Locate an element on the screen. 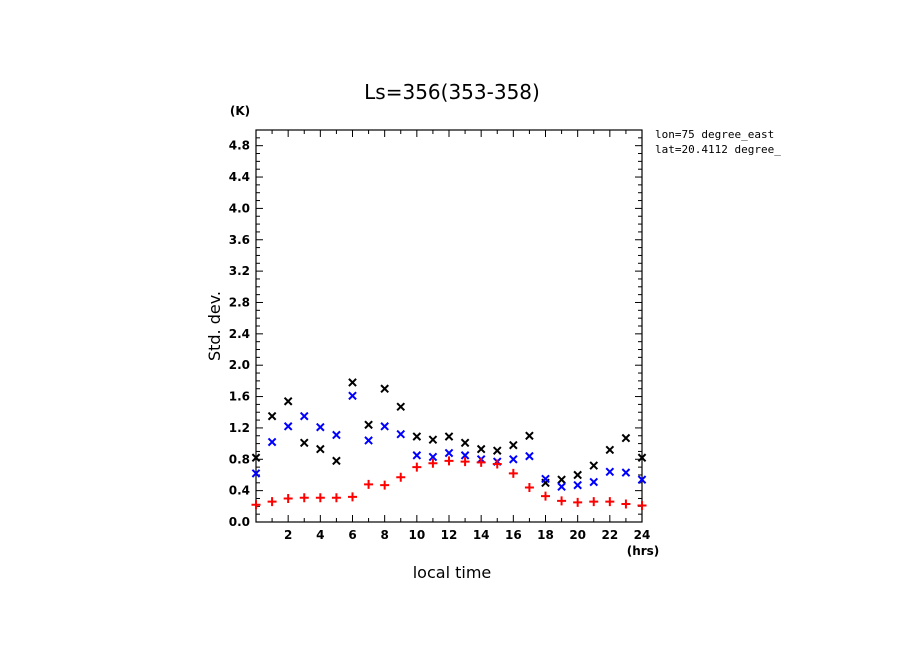 The width and height of the screenshot is (904, 654). y-tick-label: 3.2 is located at coordinates (239, 271).